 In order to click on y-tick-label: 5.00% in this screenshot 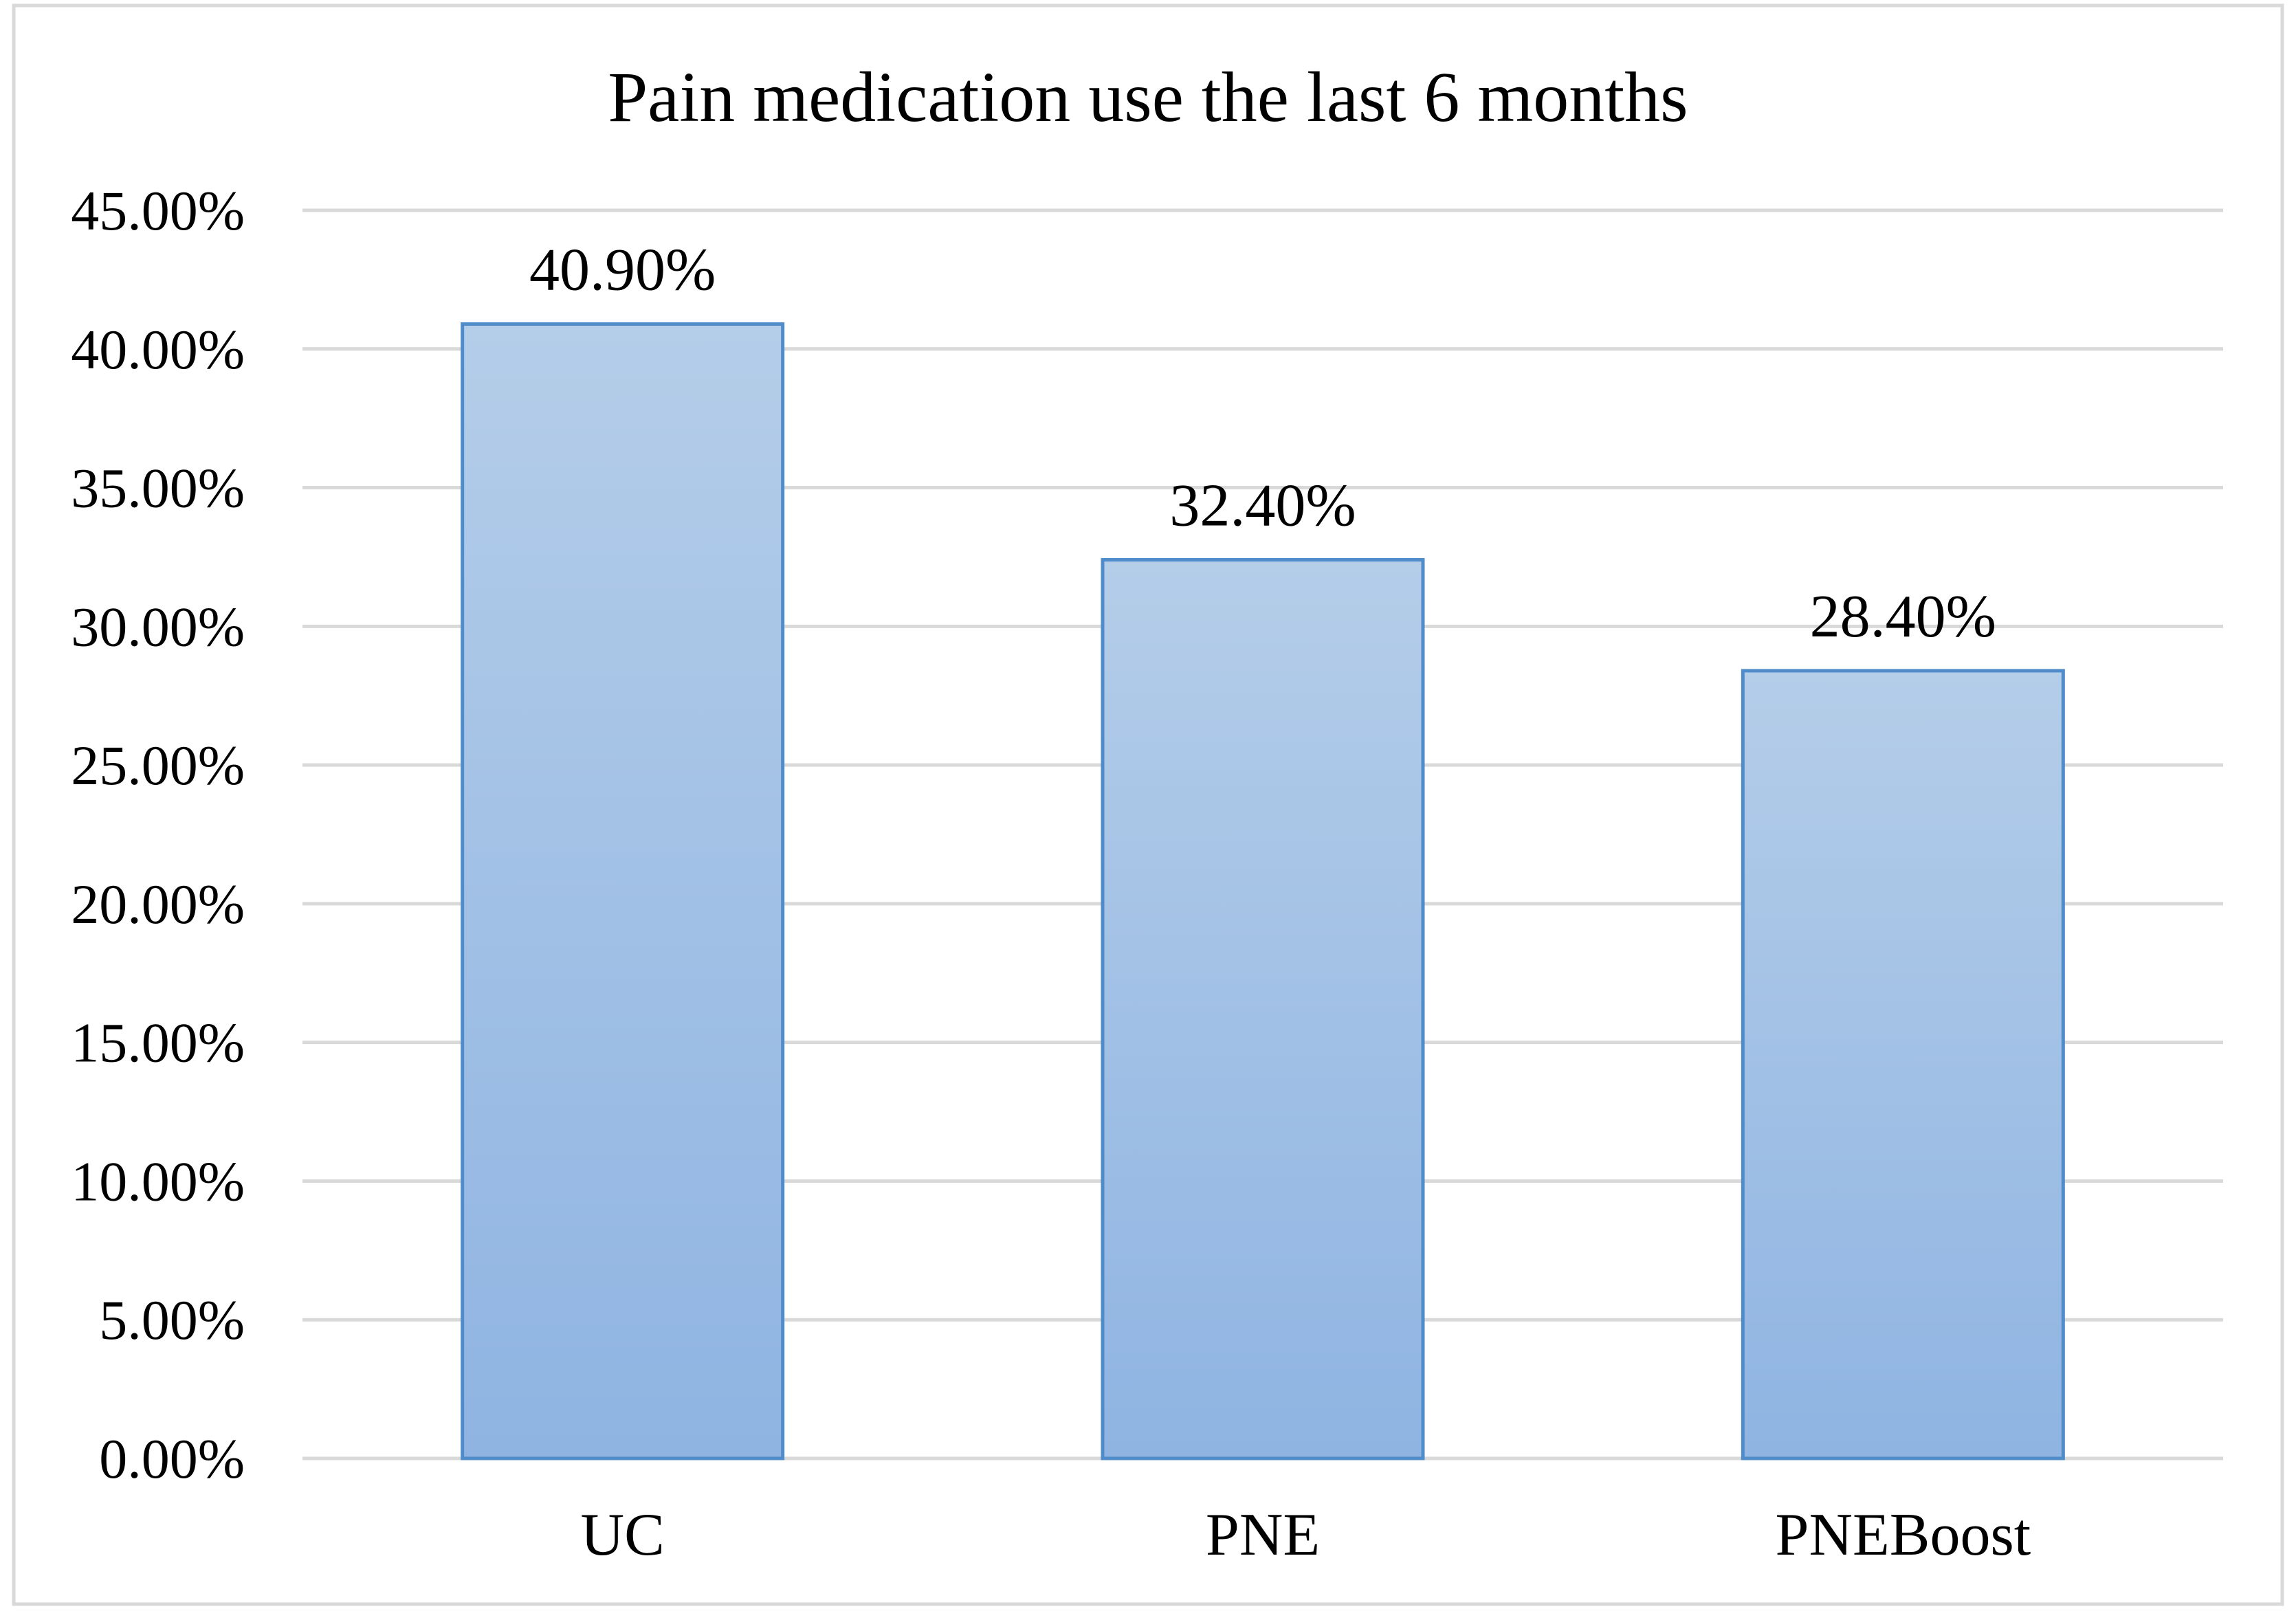, I will do `click(172, 1320)`.